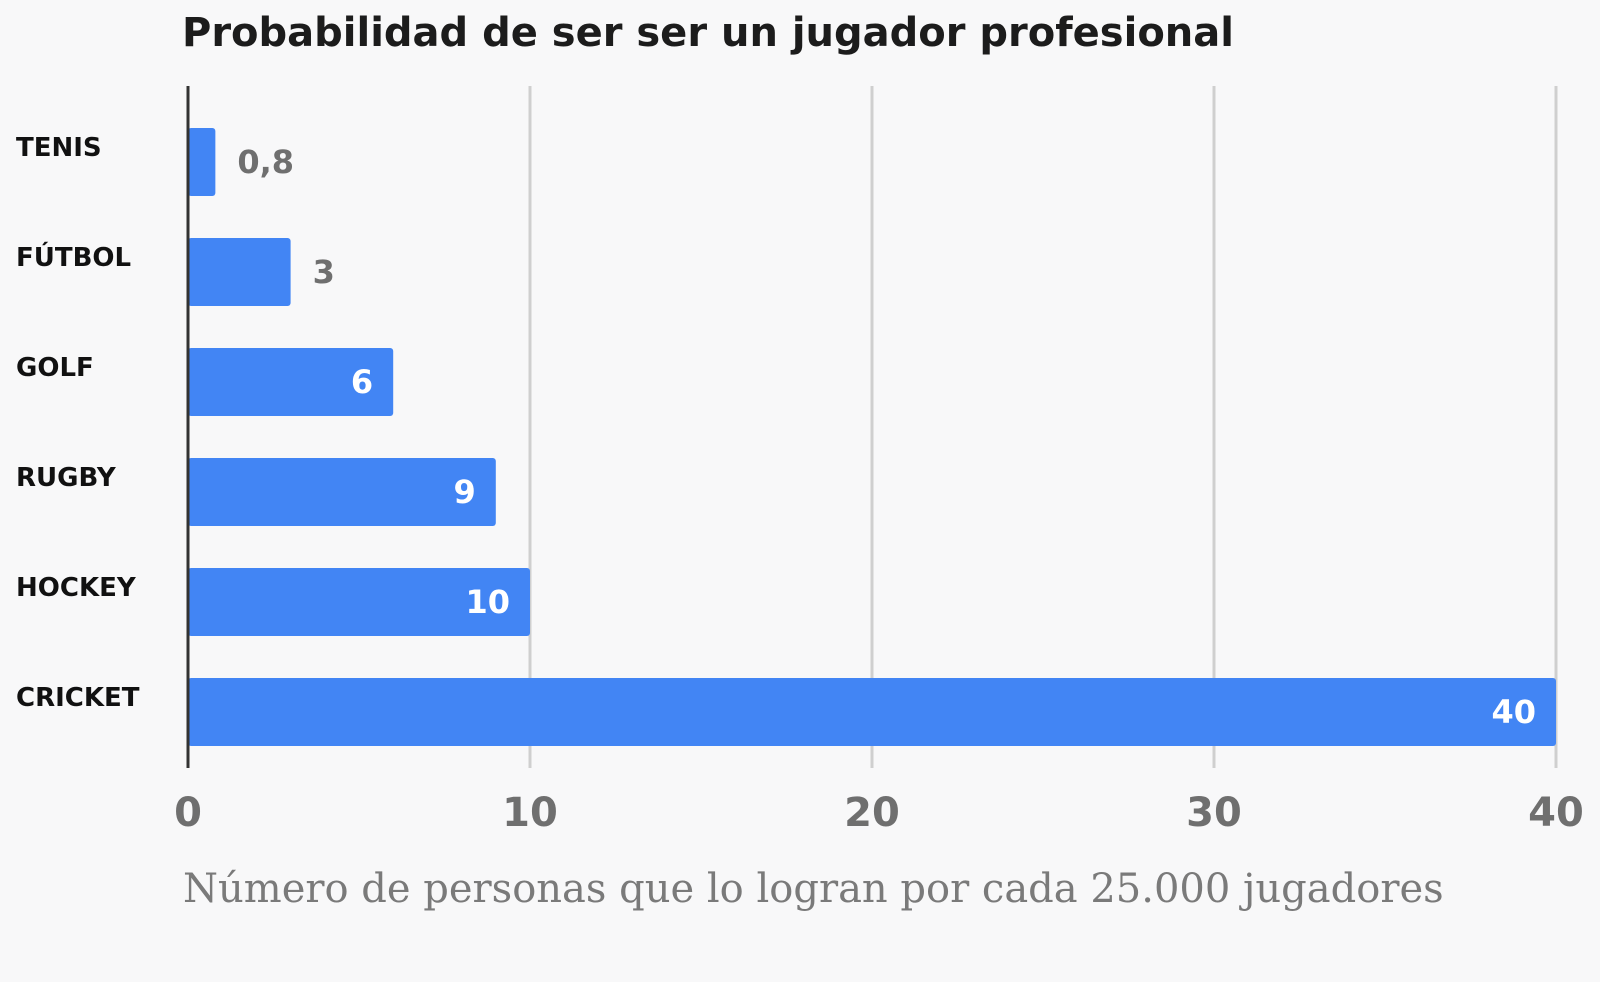  What do you see at coordinates (530, 813) in the screenshot?
I see `x-tick-label-10: 10` at bounding box center [530, 813].